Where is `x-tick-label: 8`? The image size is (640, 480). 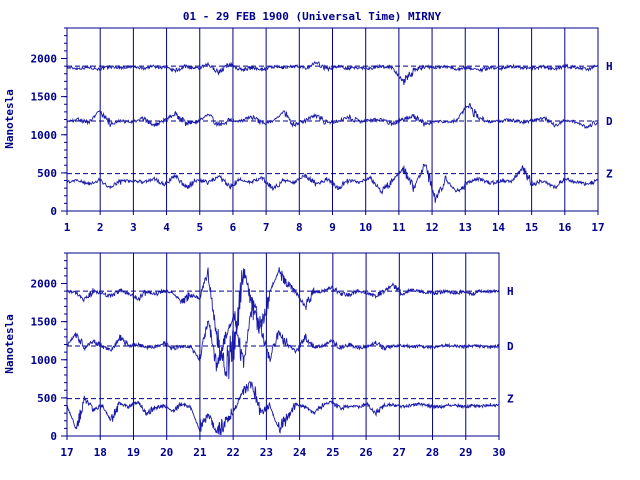
x-tick-label: 8 is located at coordinates (299, 227).